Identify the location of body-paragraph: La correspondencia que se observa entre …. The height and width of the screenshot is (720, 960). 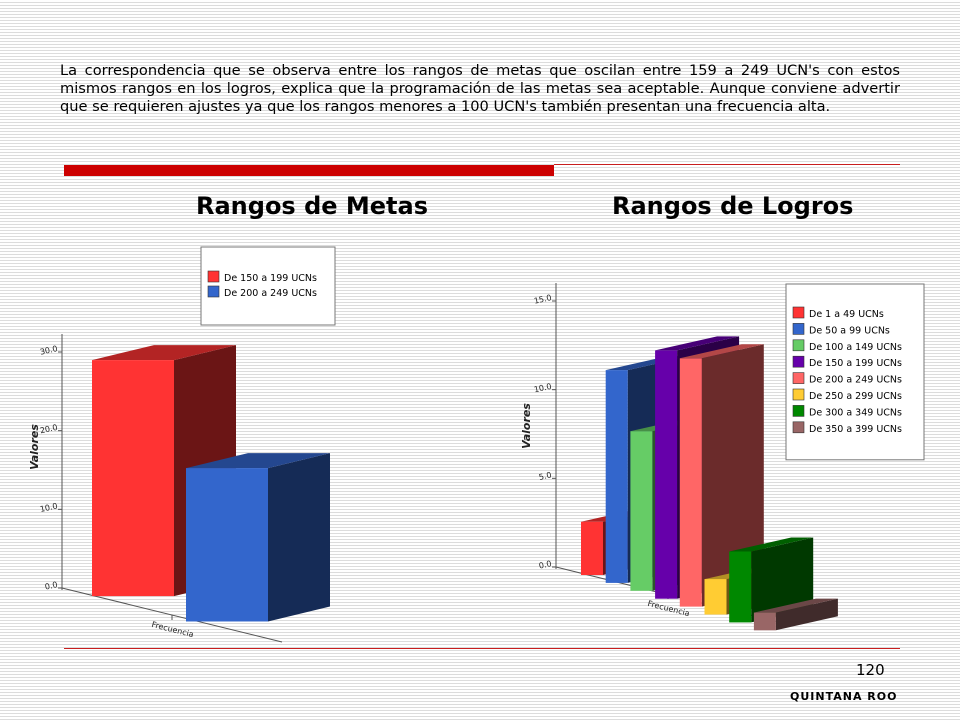
(480, 88).